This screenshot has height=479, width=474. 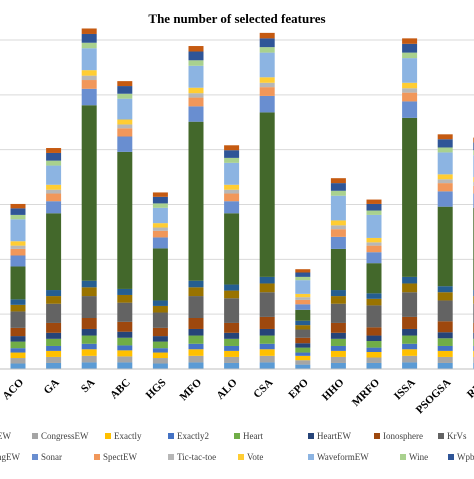 I want to click on bar-segment-sonar-epo, so click(x=302, y=306).